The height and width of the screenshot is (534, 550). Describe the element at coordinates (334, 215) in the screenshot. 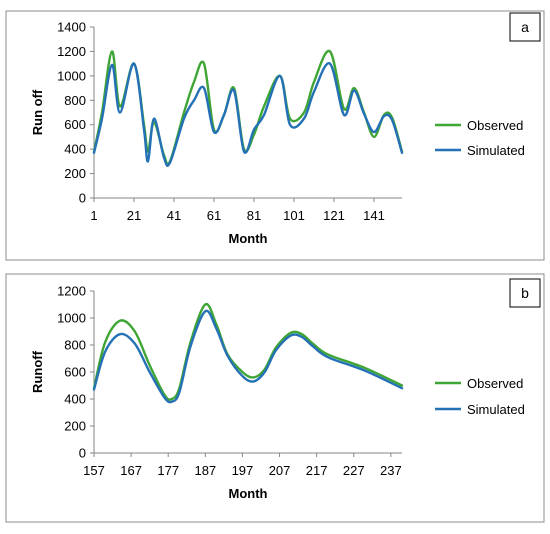

I see `x-tick-label: 121` at that location.